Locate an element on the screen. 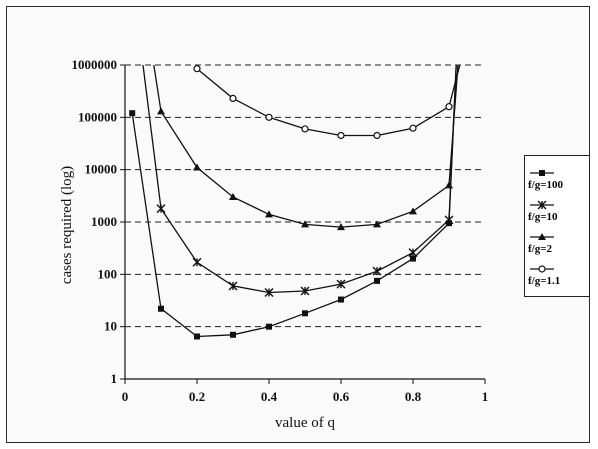  legend-item: f/g=2 is located at coordinates (558, 243).